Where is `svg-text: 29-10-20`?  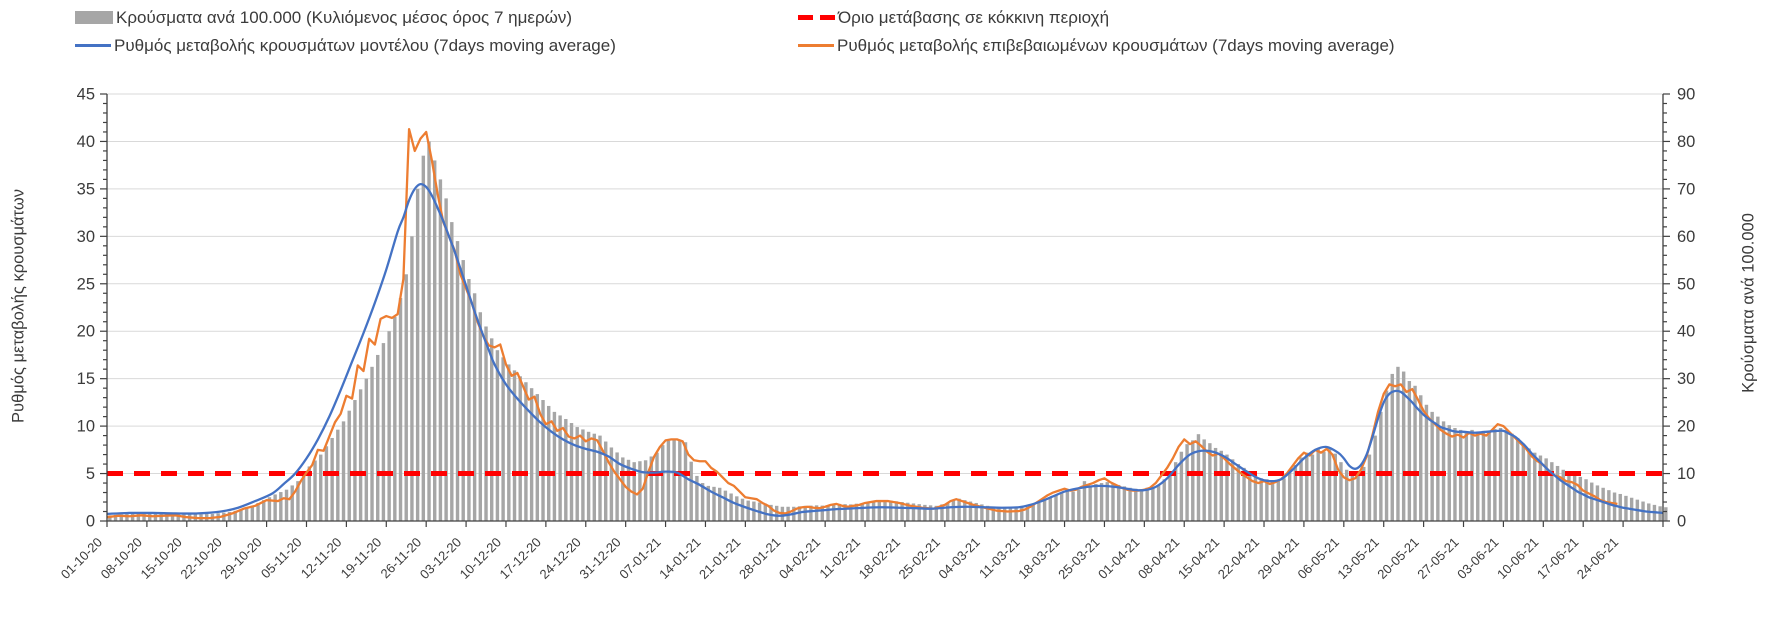 svg-text: 29-10-20 is located at coordinates (240, 558).